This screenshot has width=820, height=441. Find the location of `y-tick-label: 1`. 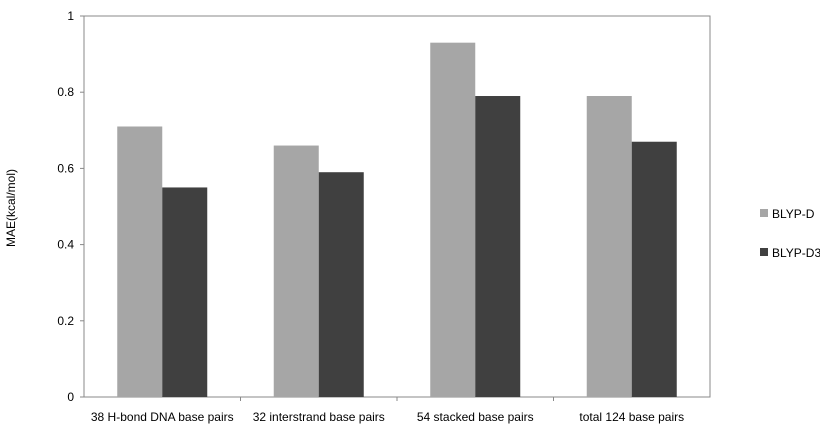

y-tick-label: 1 is located at coordinates (70, 16).